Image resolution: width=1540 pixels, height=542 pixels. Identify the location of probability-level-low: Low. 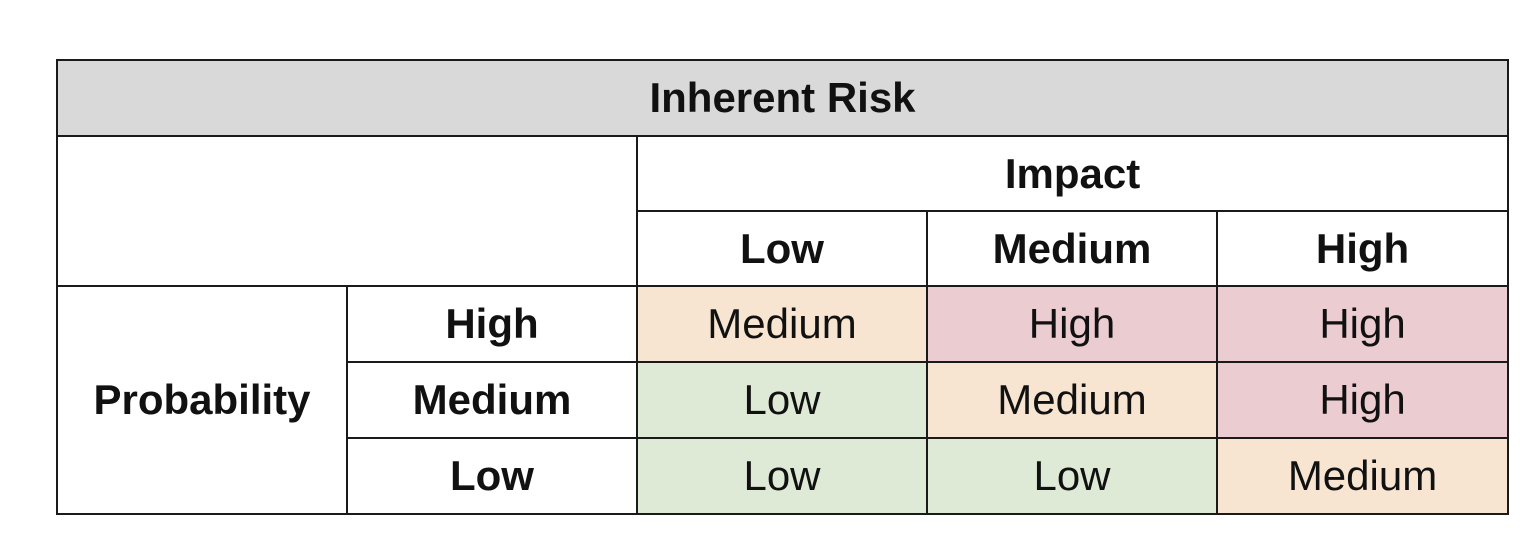
(492, 476).